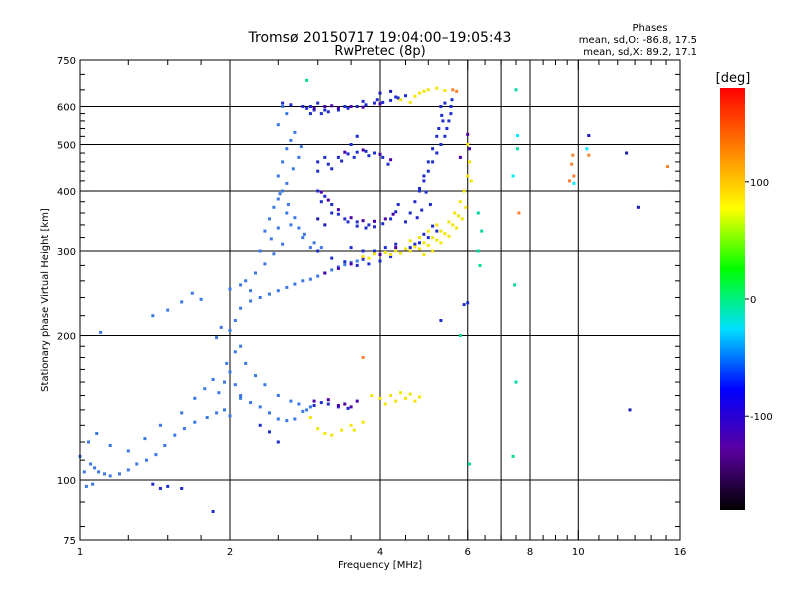 This screenshot has height=600, width=800. What do you see at coordinates (732, 299) in the screenshot?
I see `colorbar-gradient` at bounding box center [732, 299].